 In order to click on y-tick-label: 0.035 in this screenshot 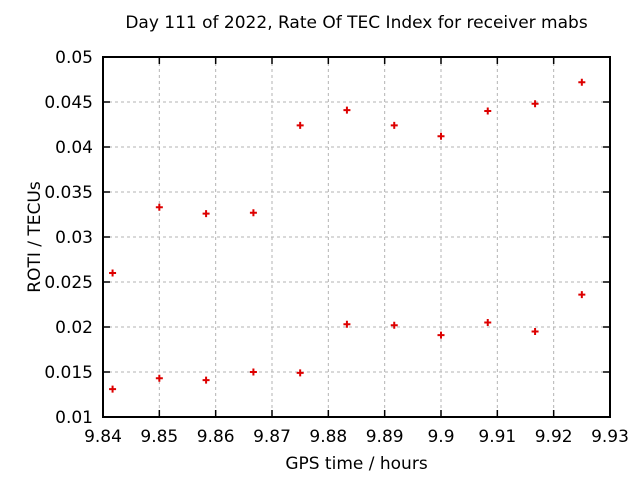, I will do `click(68, 193)`.